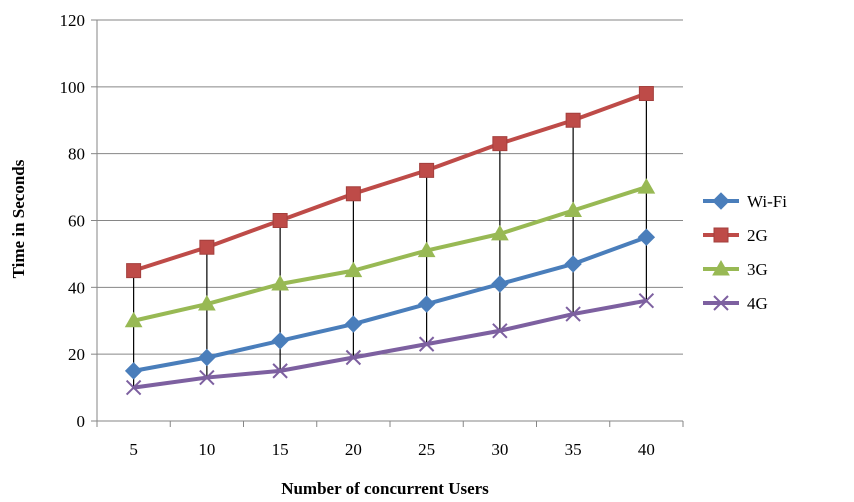 The width and height of the screenshot is (854, 502). What do you see at coordinates (735, 303) in the screenshot?
I see `legend-item-4g: 4G` at bounding box center [735, 303].